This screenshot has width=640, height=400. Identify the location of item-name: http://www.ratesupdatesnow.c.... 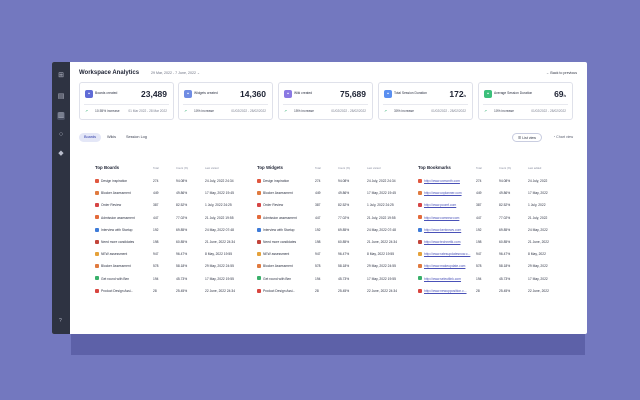
(447, 254).